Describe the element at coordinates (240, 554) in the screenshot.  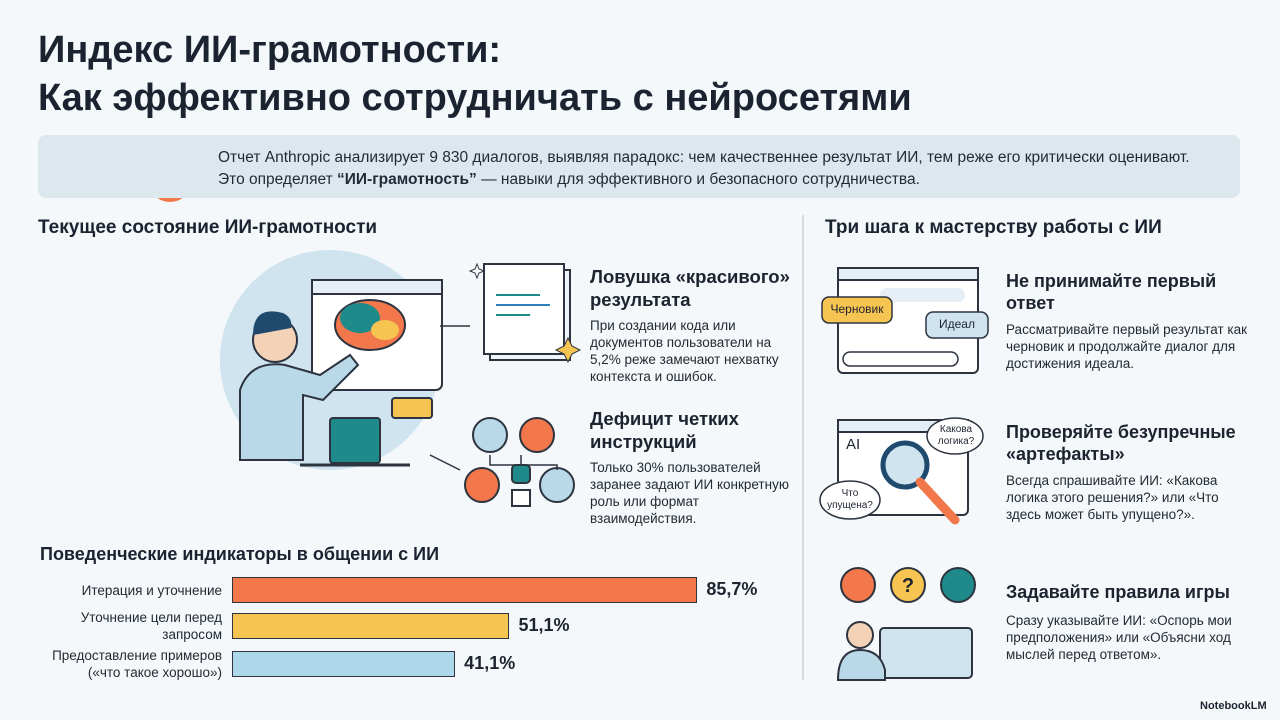
I see `chart-title: Поведенческие индикаторы в общении с ИИ` at that location.